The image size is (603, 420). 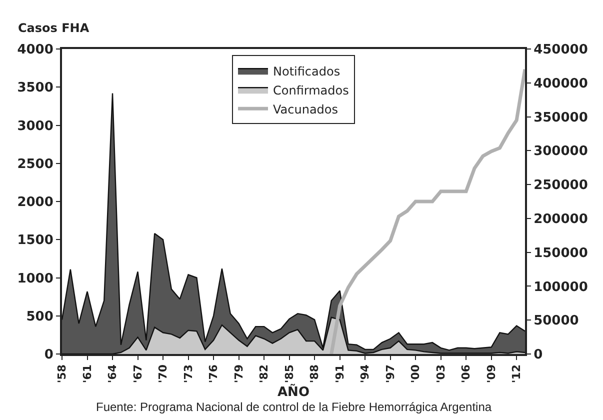 What do you see at coordinates (35, 278) in the screenshot?
I see `y-tick-label: 1000` at bounding box center [35, 278].